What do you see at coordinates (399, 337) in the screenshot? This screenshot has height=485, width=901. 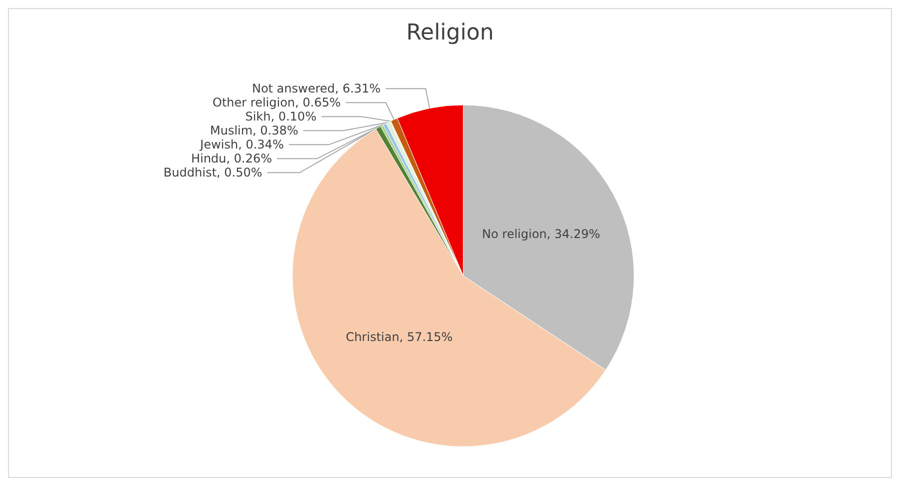 I see `slice-label: Christian, 57.15%` at bounding box center [399, 337].